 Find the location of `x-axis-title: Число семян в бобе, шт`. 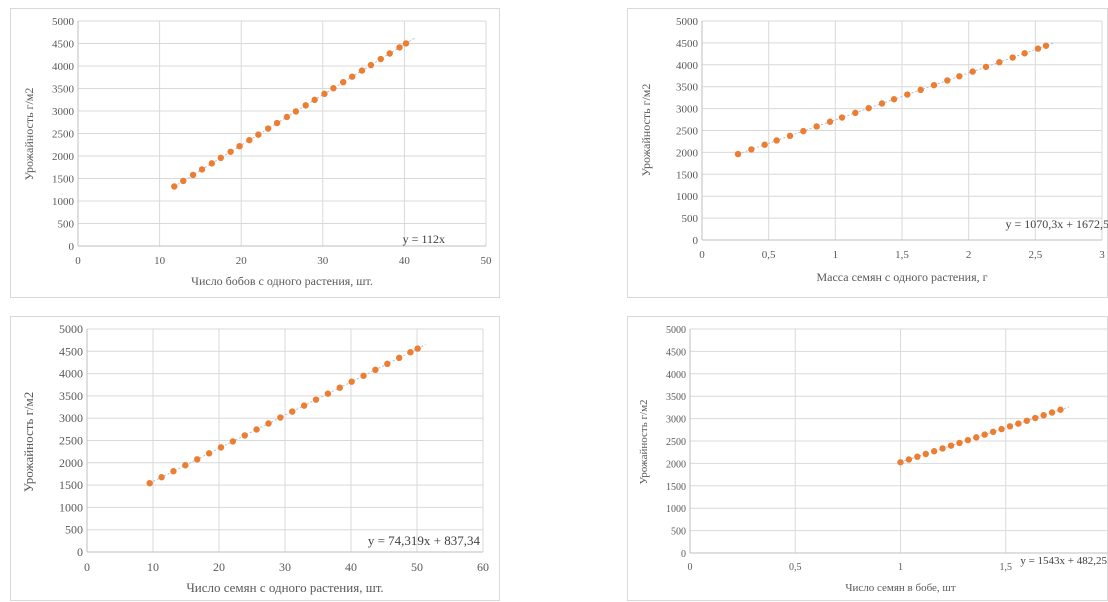

x-axis-title: Число семян в бобе, шт is located at coordinates (900, 588).